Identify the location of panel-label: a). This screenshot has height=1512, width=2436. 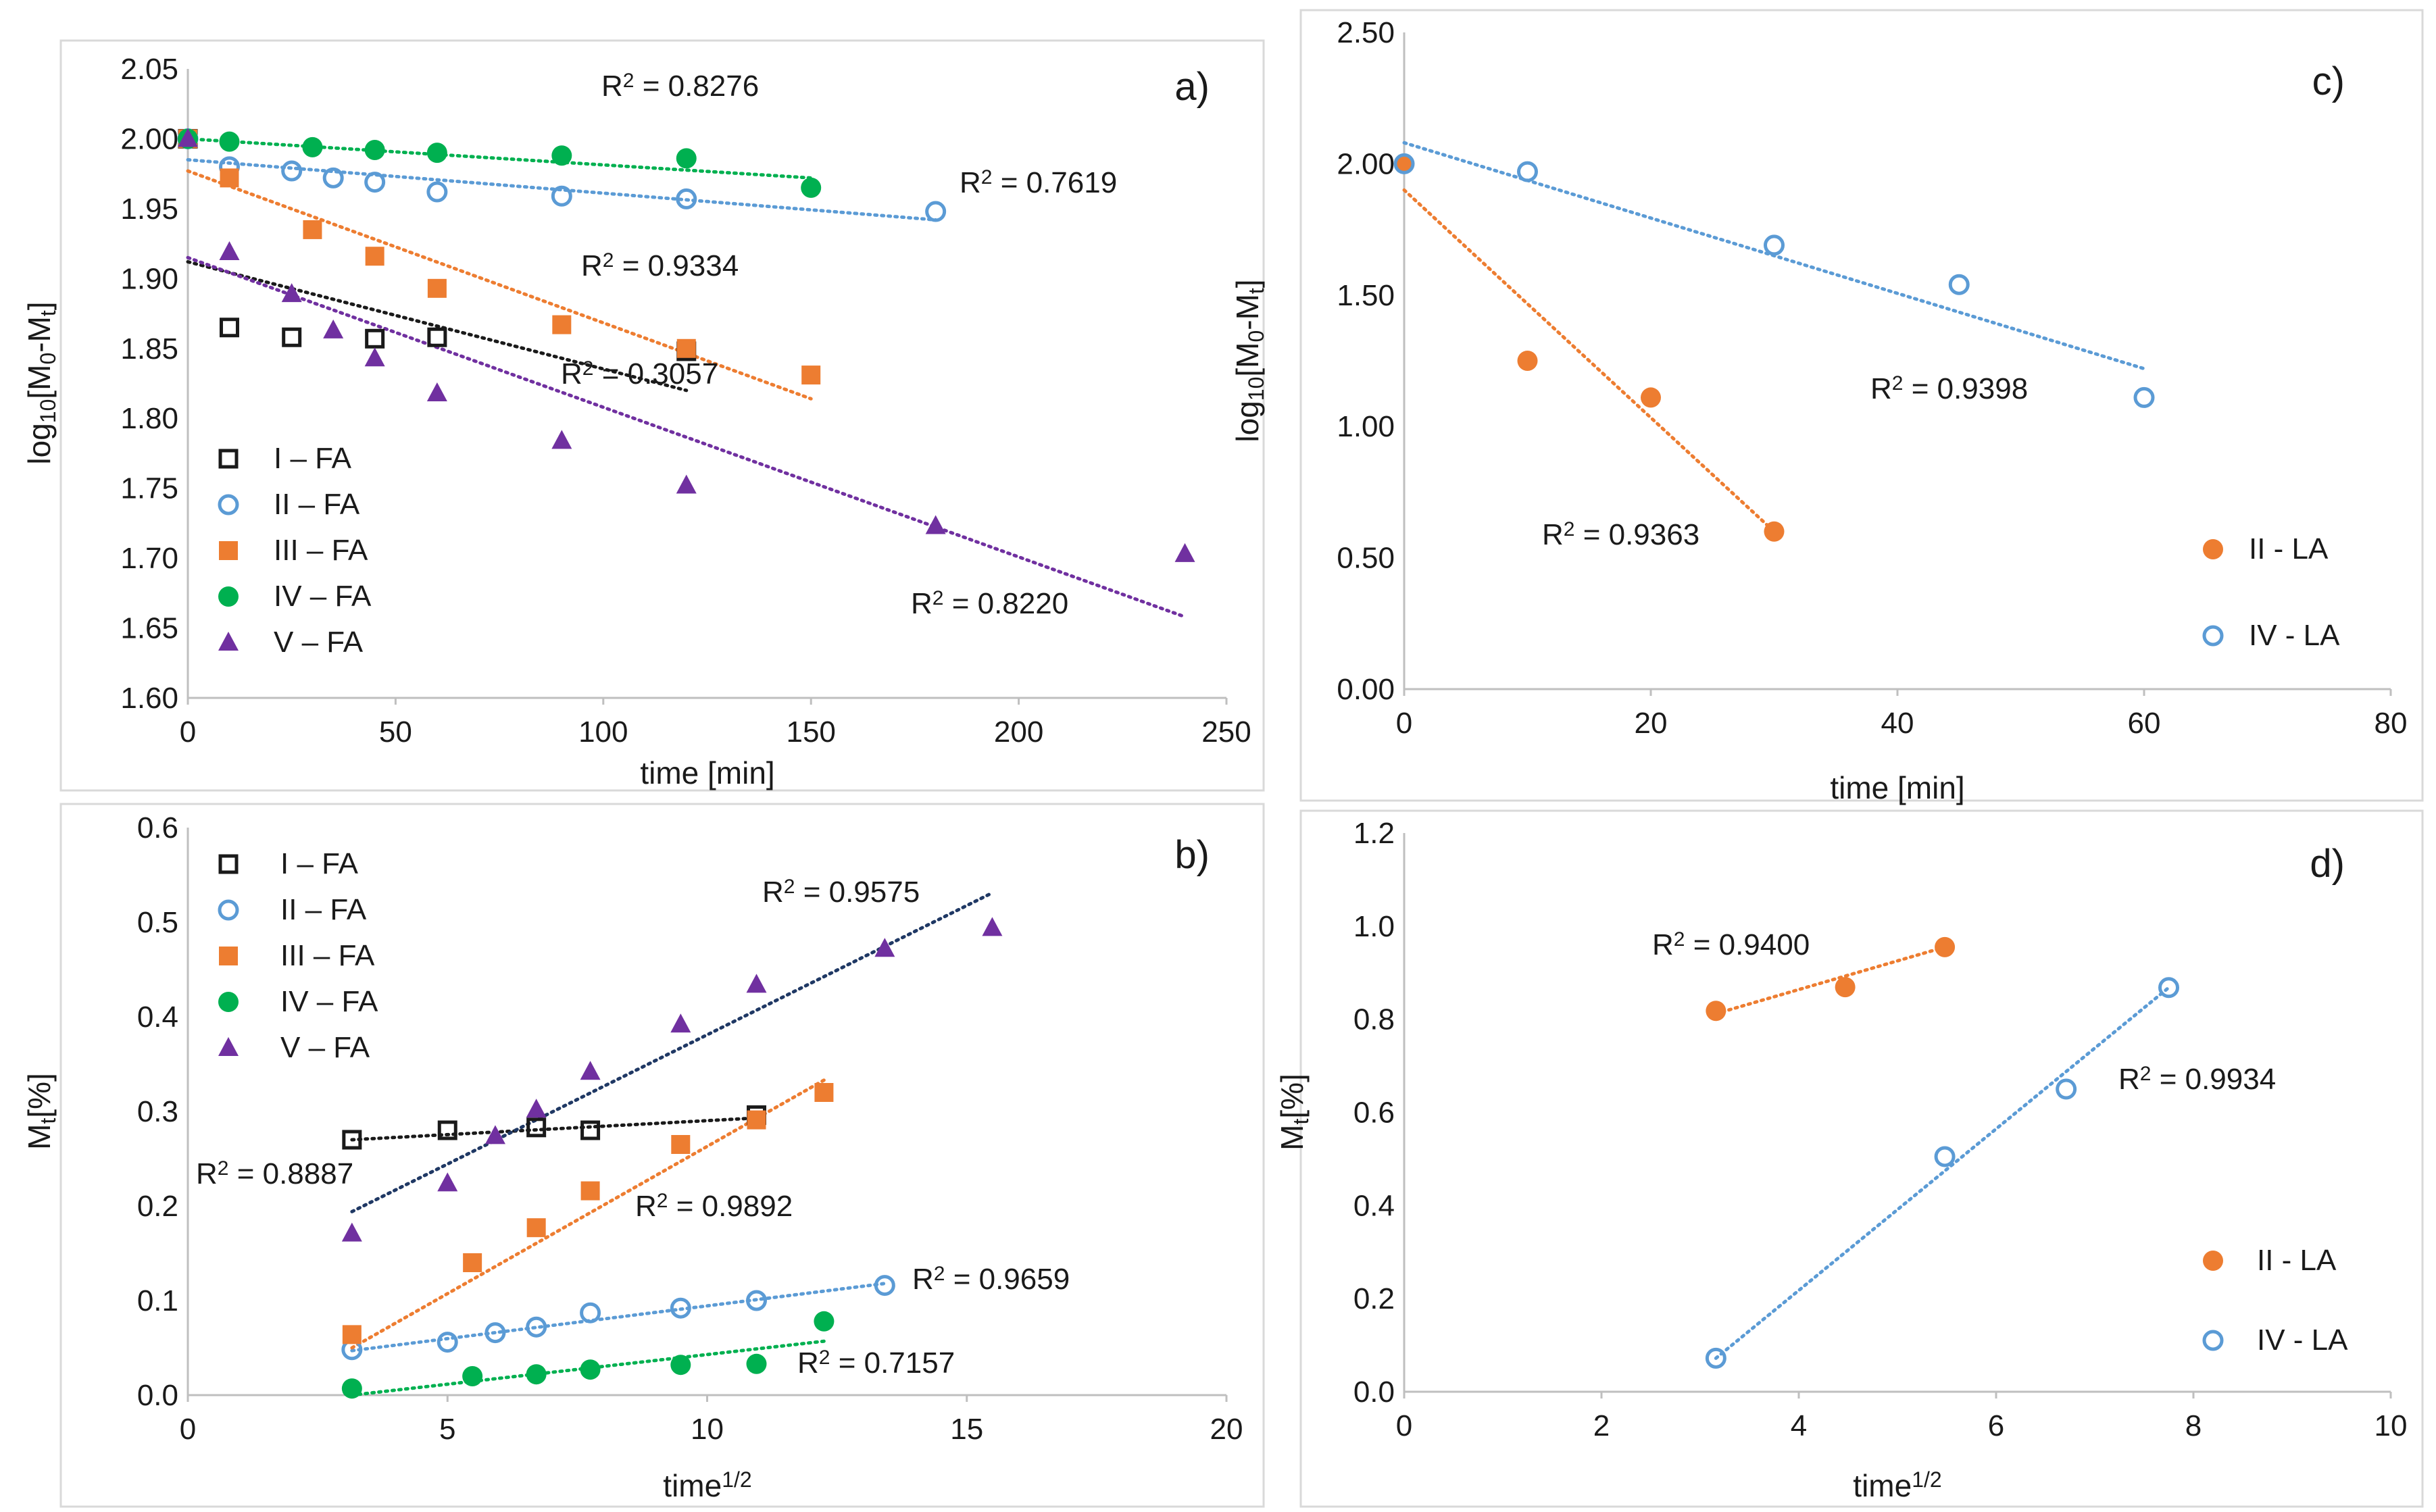
(1192, 87).